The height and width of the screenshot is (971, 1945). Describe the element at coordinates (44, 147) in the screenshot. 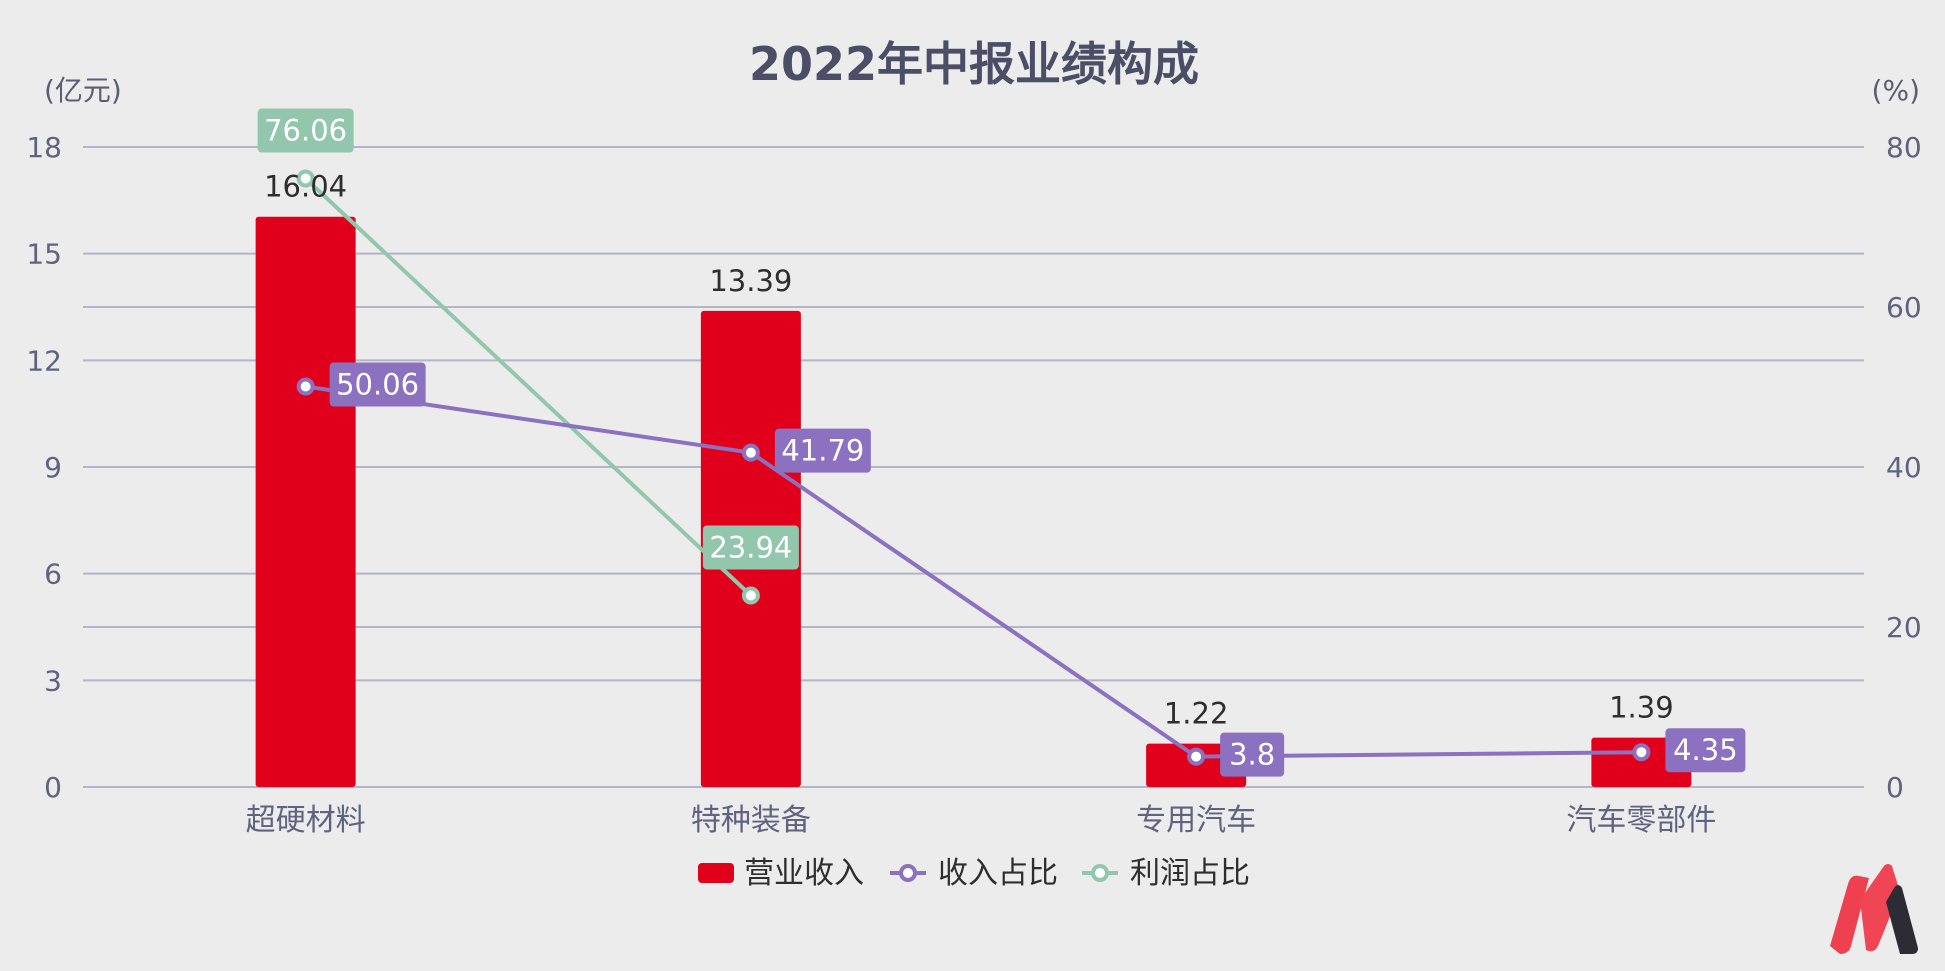

I see `y-left-tick-label: 18` at that location.